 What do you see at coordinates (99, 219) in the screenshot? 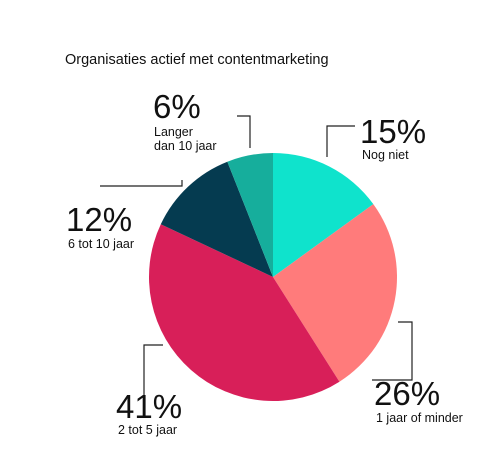
I see `slice-value-6-10-jaar: 12%` at bounding box center [99, 219].